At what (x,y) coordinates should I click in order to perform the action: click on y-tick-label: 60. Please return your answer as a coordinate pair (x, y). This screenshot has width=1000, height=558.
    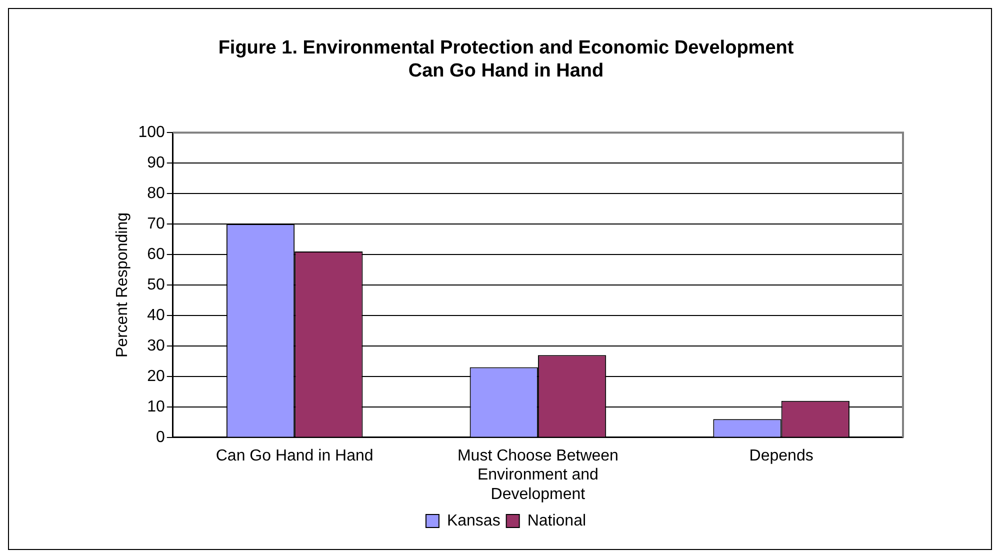
    Looking at the image, I should click on (156, 254).